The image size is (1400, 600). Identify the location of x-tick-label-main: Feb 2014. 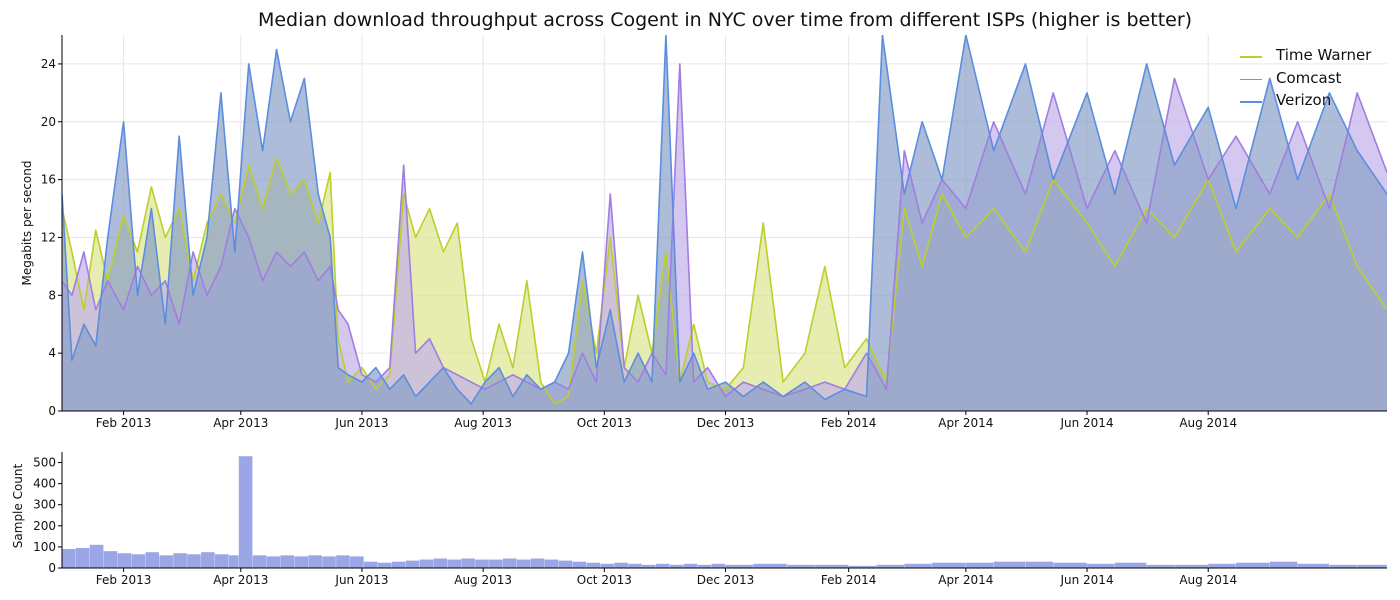
(849, 423).